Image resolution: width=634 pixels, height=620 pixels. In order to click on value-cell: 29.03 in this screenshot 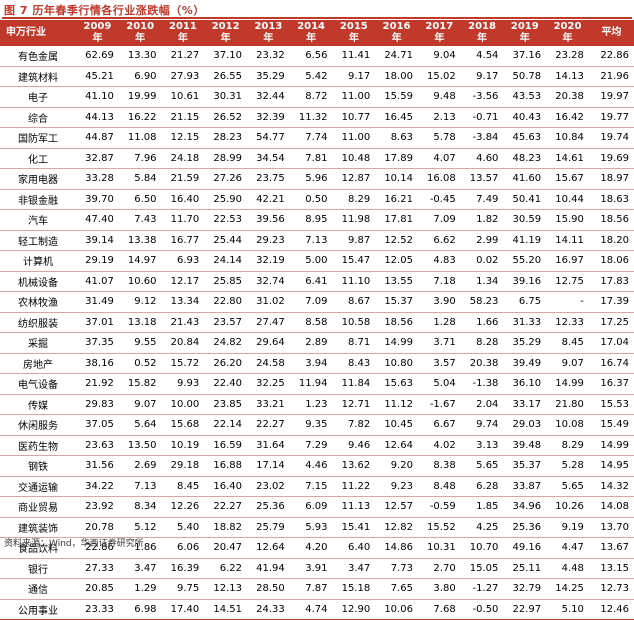, I will do `click(525, 425)`.